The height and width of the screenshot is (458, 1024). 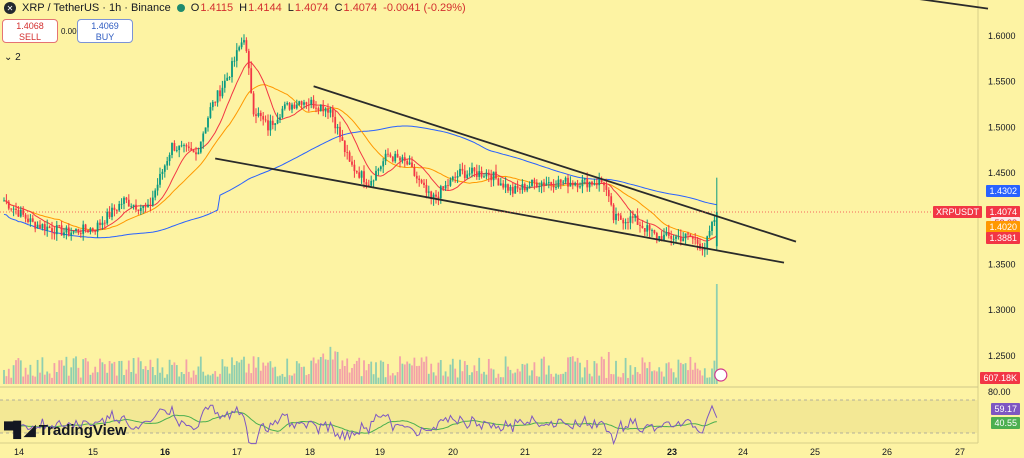 What do you see at coordinates (8, 57) in the screenshot?
I see `chevron-down-icon: ⌄` at bounding box center [8, 57].